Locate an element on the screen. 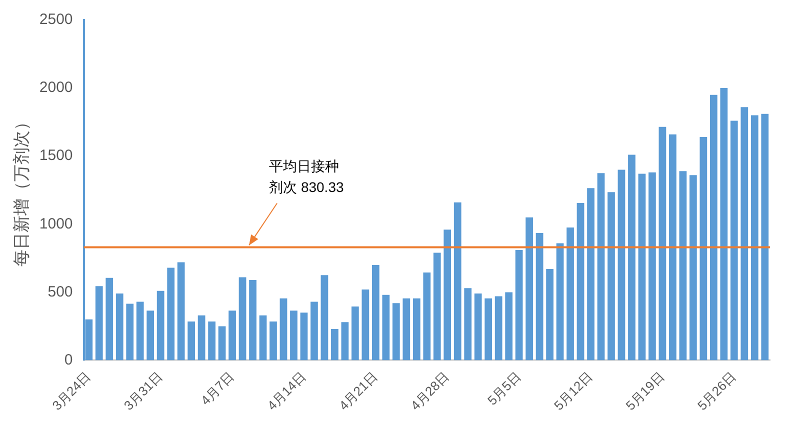 This screenshot has height=425, width=790. x-tick-label: 4月14日 is located at coordinates (286, 391).